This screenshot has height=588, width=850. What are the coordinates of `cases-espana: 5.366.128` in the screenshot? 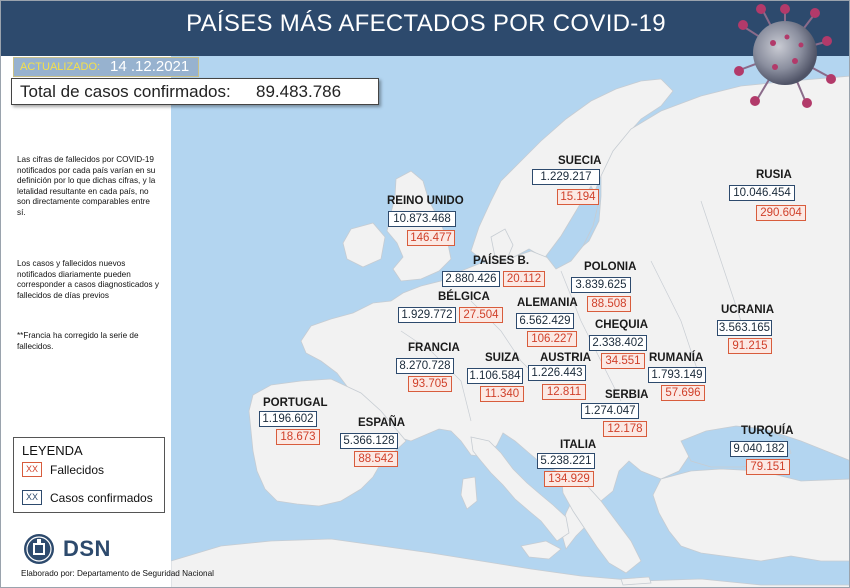 It's located at (369, 441).